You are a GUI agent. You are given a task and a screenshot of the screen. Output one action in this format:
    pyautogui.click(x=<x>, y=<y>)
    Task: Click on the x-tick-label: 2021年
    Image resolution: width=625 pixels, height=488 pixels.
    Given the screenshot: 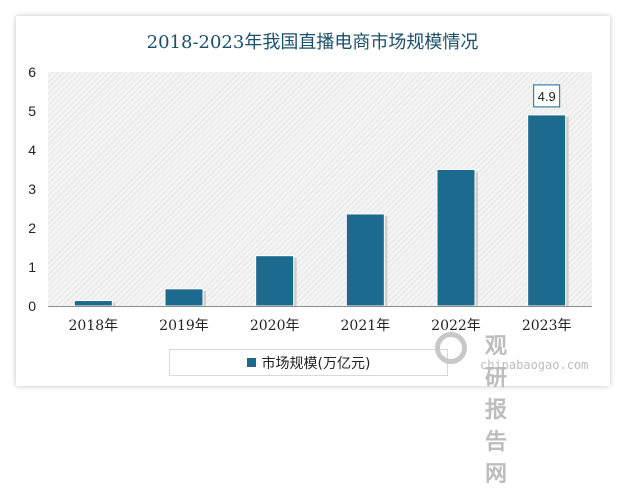 What is the action you would take?
    pyautogui.click(x=366, y=326)
    